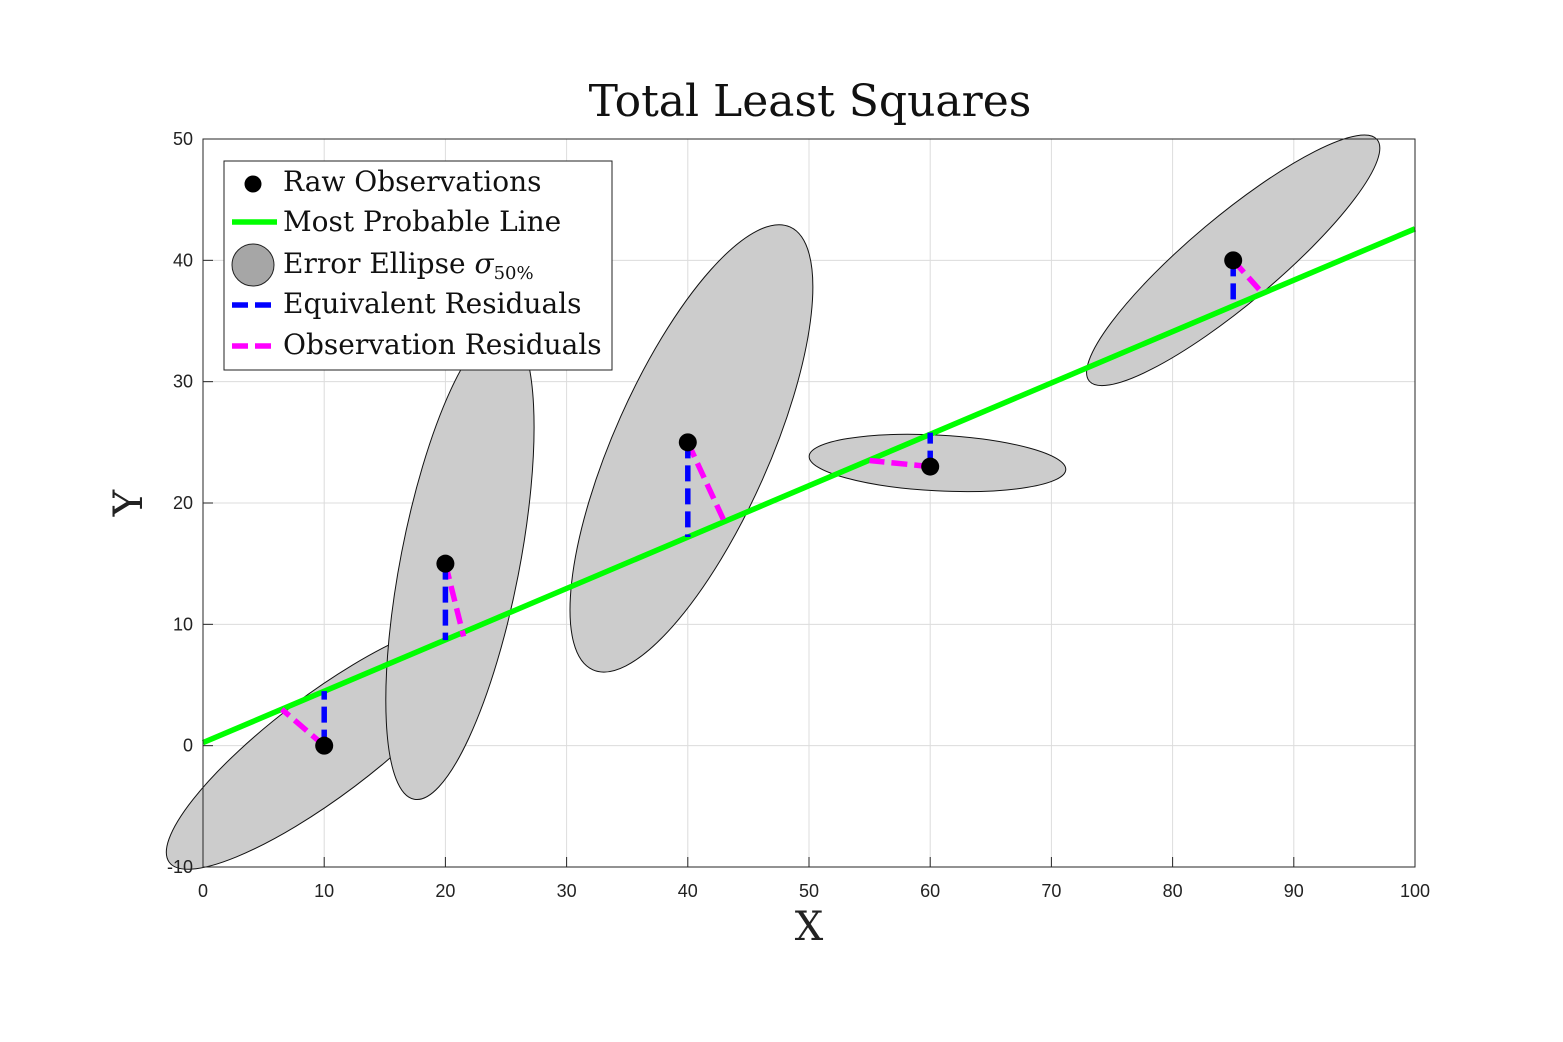 The width and height of the screenshot is (1563, 1042). I want to click on y-tick-label: 20, so click(183, 503).